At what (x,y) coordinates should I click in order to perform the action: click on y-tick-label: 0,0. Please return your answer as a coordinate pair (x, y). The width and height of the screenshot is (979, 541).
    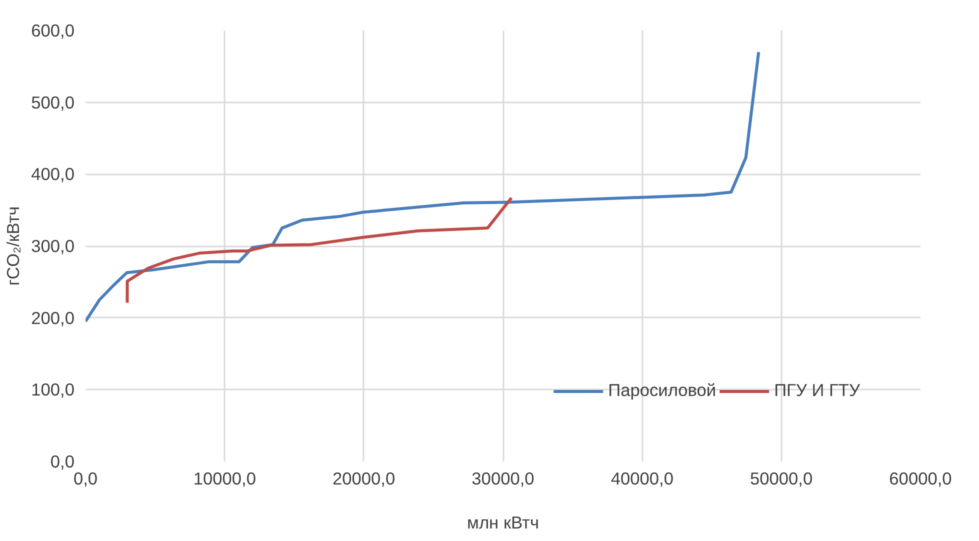
    Looking at the image, I should click on (62, 462).